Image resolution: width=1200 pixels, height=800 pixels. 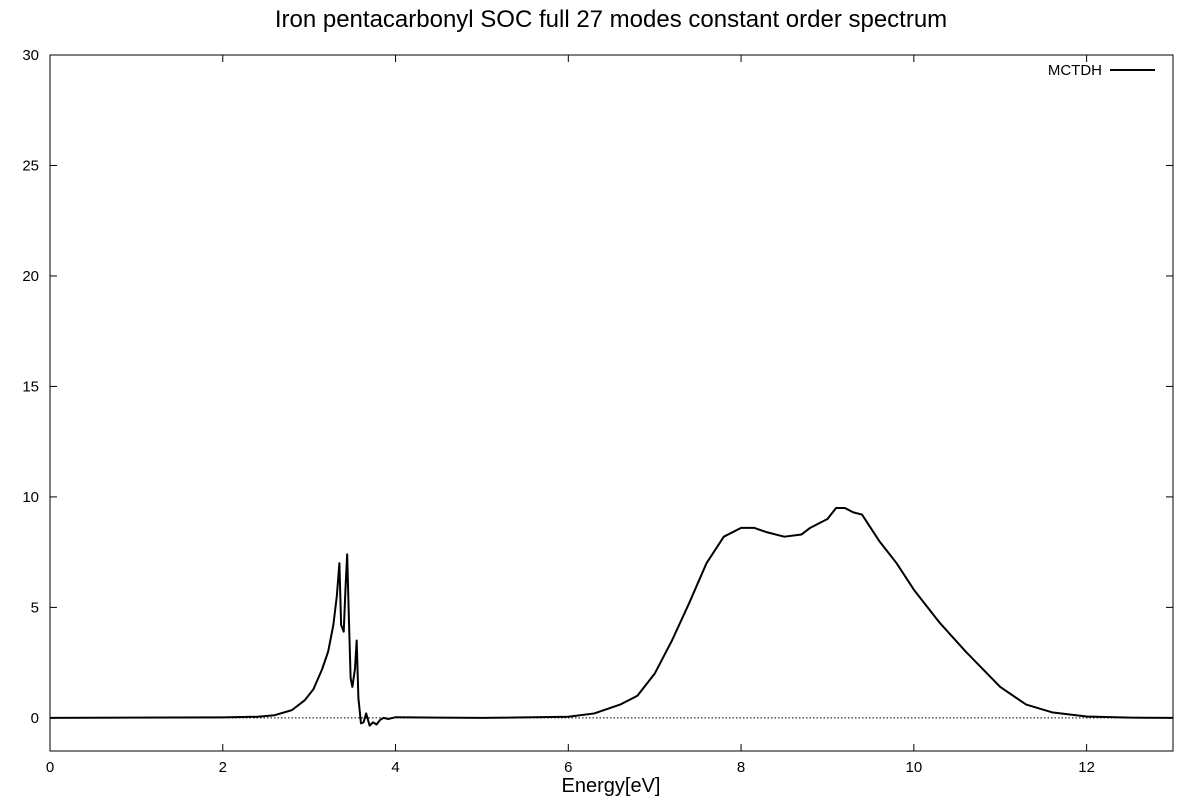 What do you see at coordinates (1075, 70) in the screenshot?
I see `legend-label-mctdh: MCTDH` at bounding box center [1075, 70].